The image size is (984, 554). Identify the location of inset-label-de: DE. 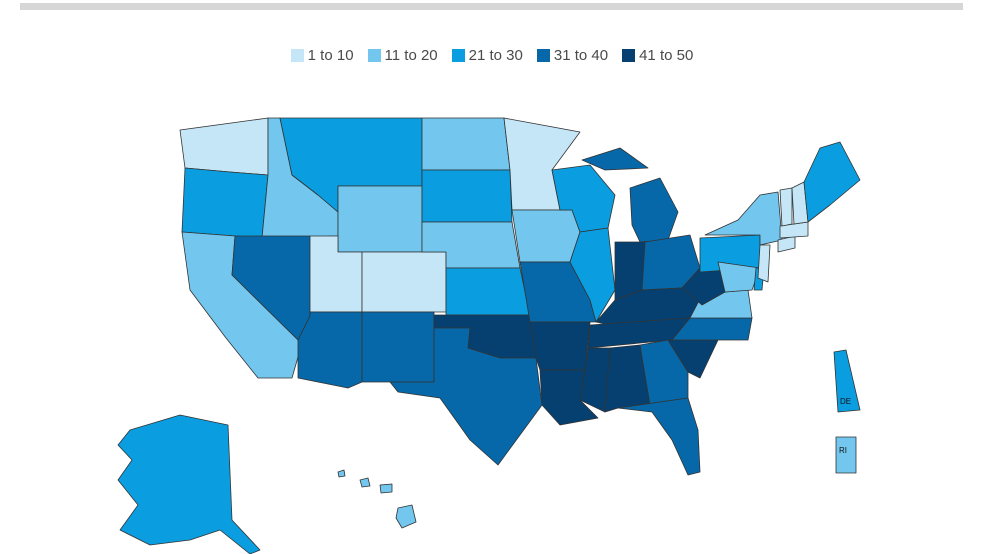
(845, 401).